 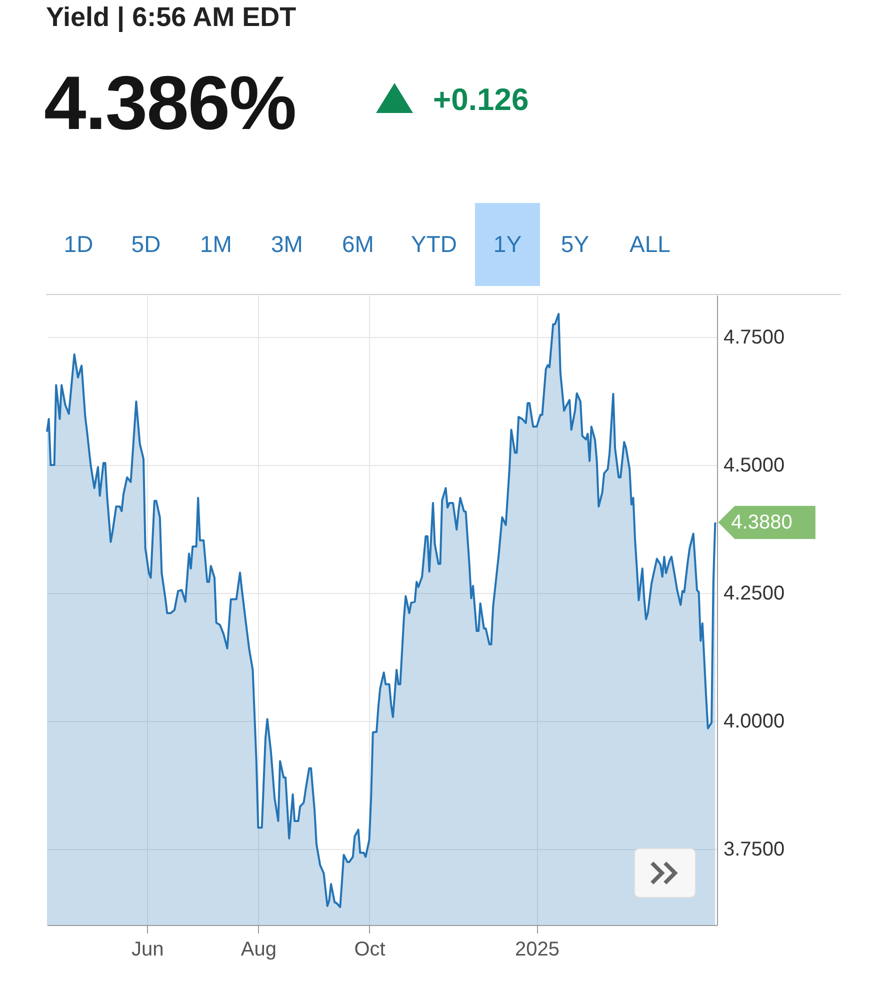 I want to click on text: 1M, so click(x=216, y=244).